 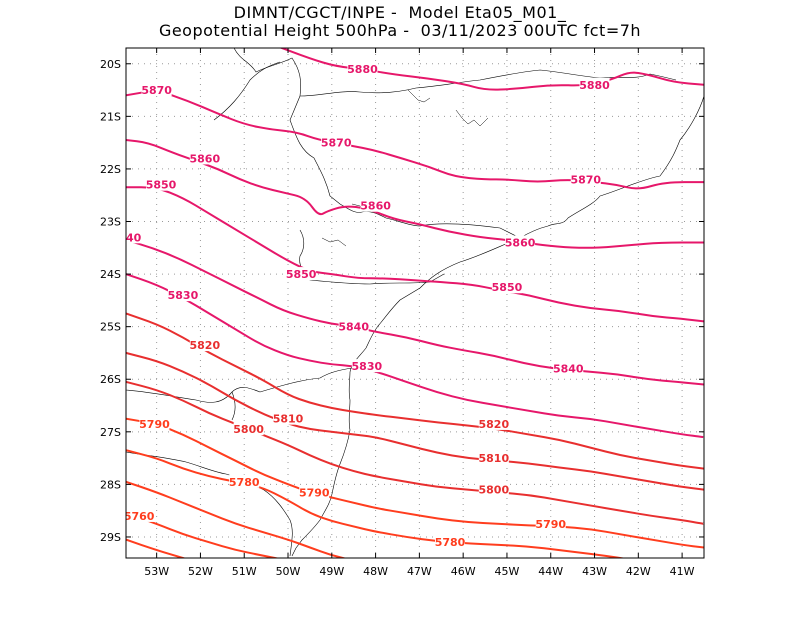 What do you see at coordinates (110, 64) in the screenshot?
I see `y-tick-label: 20S` at bounding box center [110, 64].